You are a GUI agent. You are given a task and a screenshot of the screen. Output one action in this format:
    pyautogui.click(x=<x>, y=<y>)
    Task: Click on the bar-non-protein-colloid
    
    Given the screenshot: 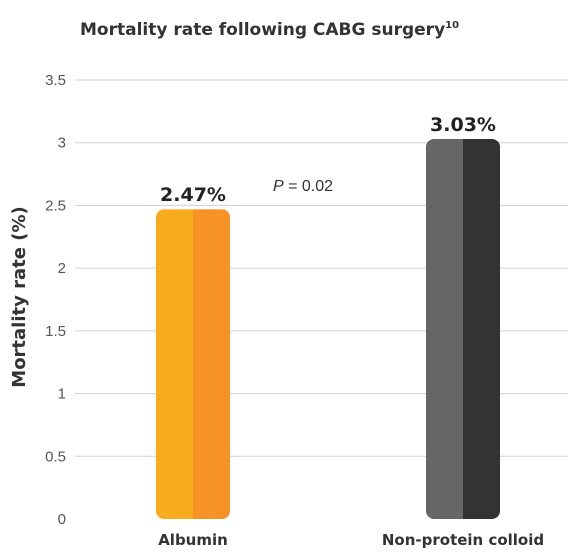 What is the action you would take?
    pyautogui.click(x=463, y=329)
    